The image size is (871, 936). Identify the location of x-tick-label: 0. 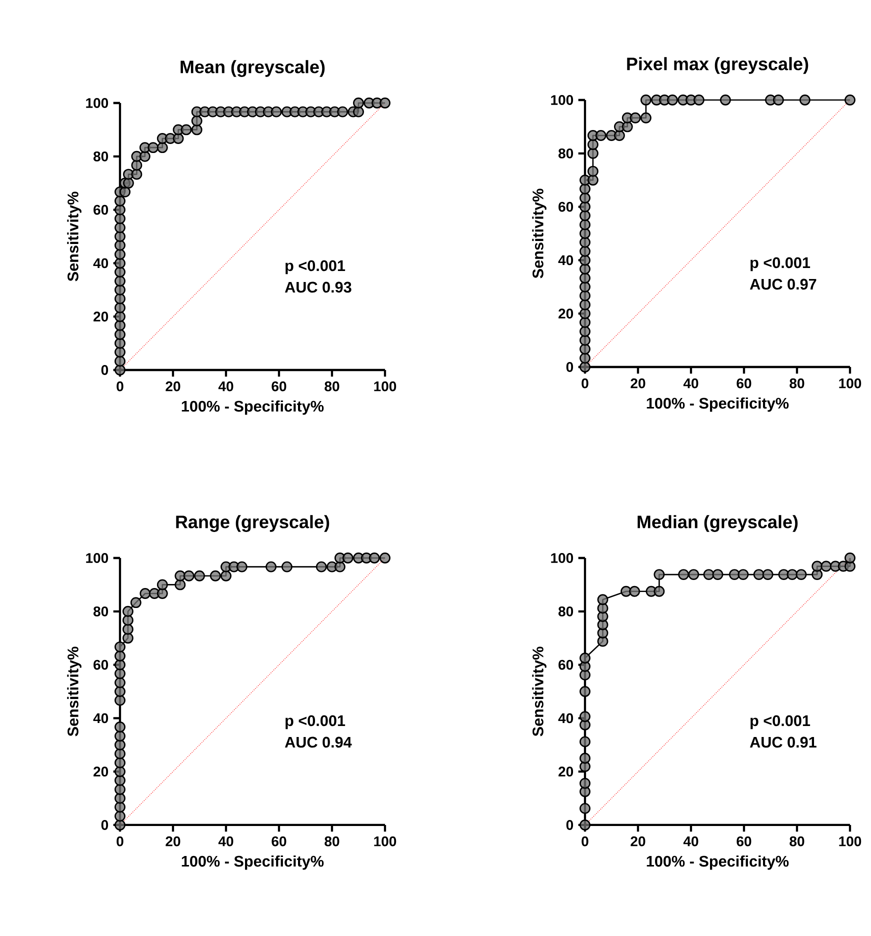
(120, 841).